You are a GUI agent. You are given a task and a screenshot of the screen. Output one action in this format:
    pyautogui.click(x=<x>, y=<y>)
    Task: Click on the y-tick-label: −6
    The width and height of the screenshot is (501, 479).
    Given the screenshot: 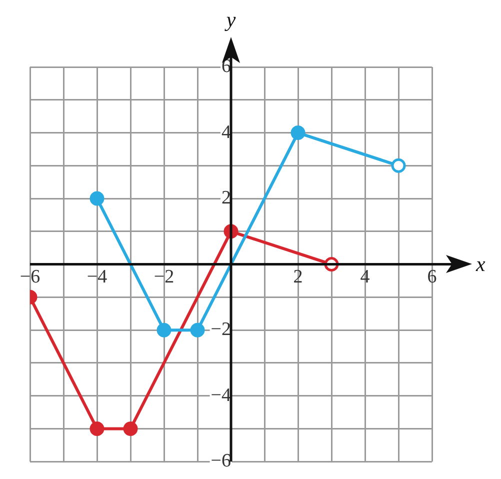 What is the action you would take?
    pyautogui.click(x=220, y=461)
    